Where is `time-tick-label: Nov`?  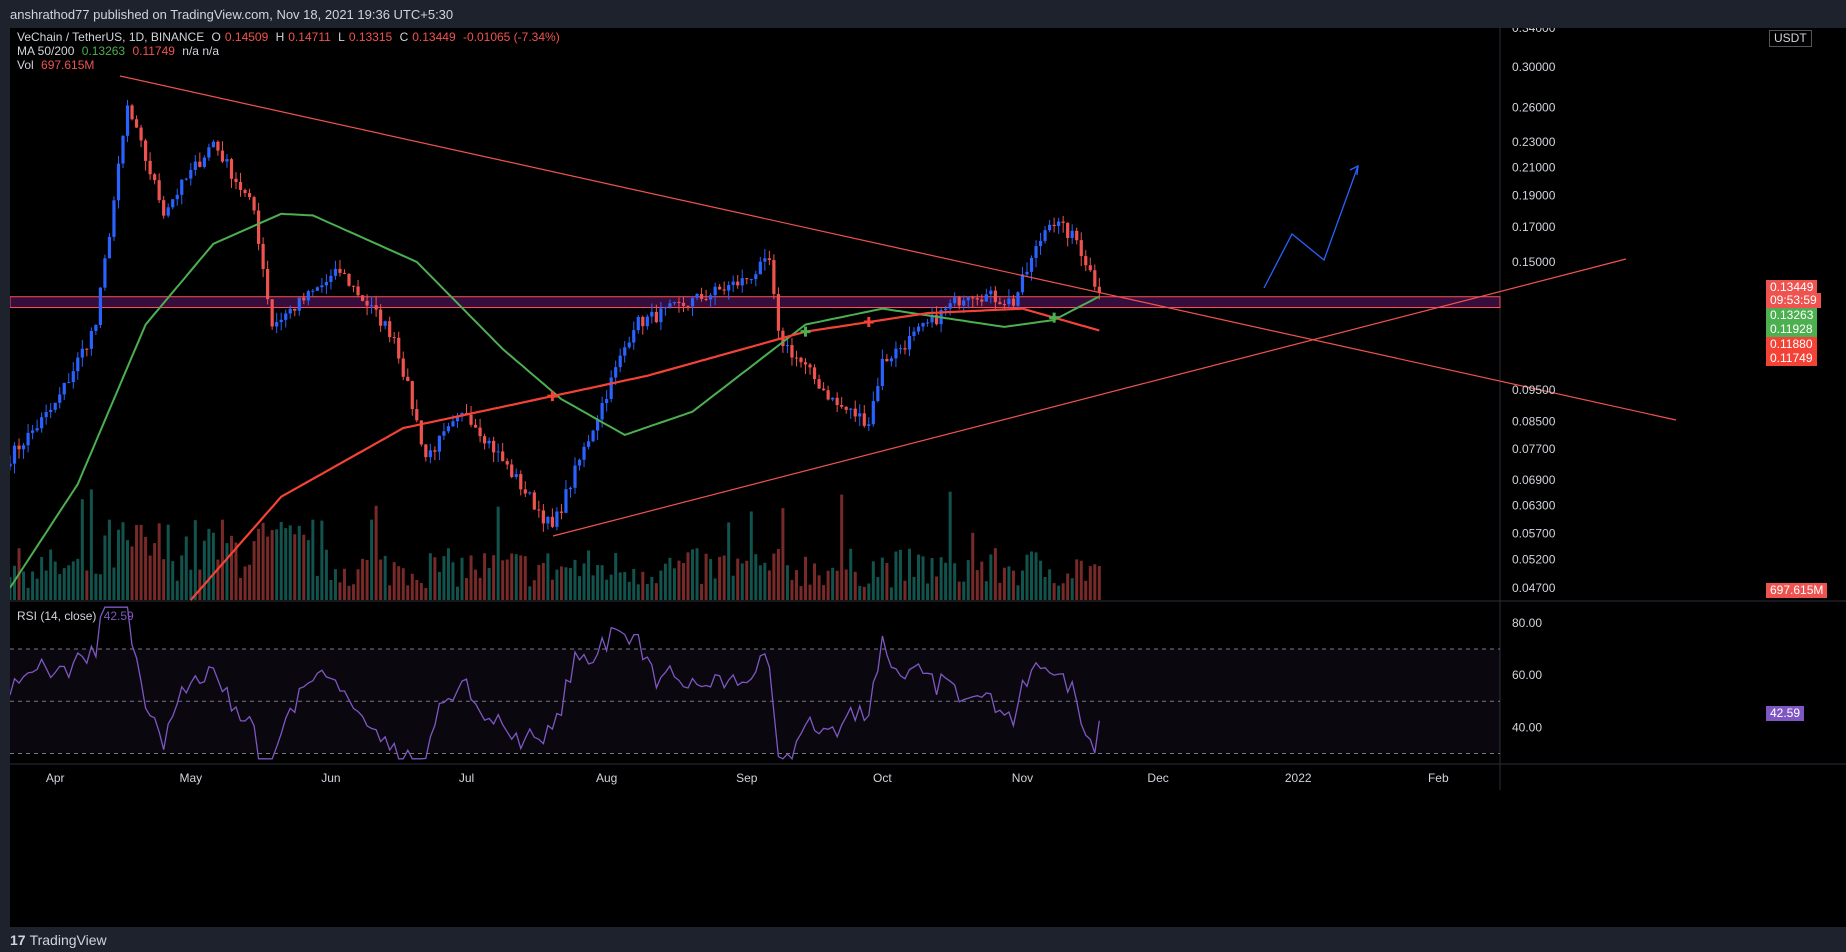
time-tick-label: Nov is located at coordinates (1022, 778).